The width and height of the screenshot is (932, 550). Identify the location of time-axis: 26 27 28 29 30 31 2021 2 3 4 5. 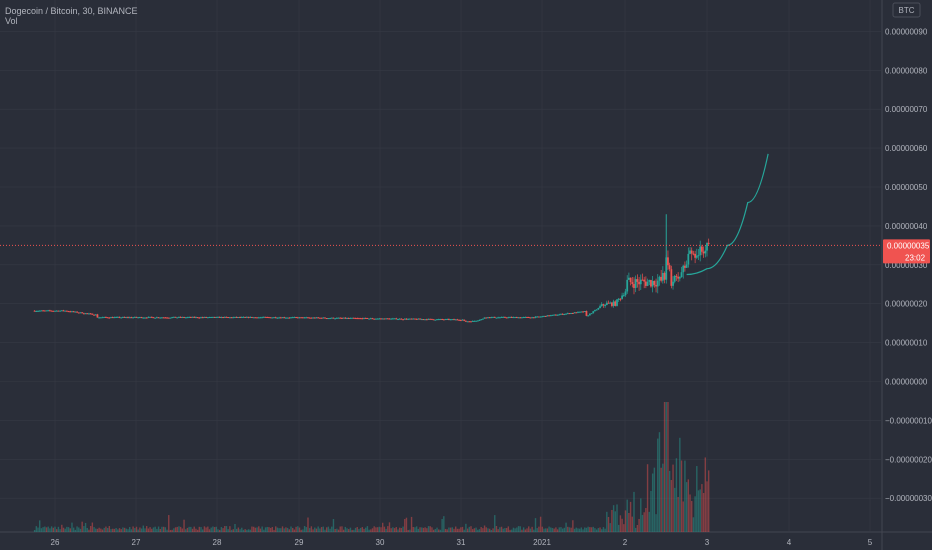
(462, 542).